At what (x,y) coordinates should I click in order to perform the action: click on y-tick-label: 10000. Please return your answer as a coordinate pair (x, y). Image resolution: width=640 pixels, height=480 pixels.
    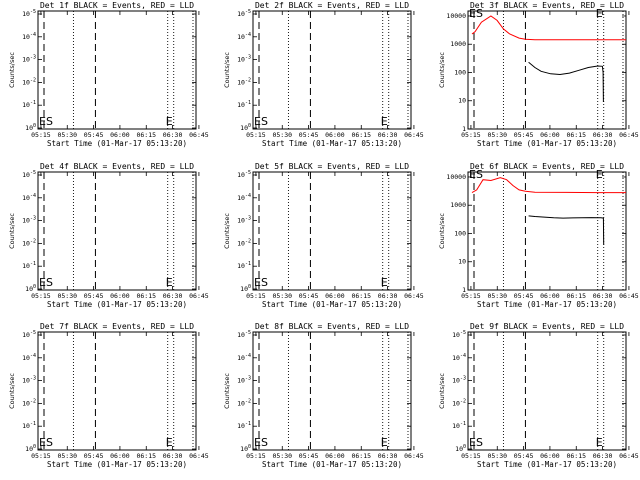
    Looking at the image, I should click on (456, 177).